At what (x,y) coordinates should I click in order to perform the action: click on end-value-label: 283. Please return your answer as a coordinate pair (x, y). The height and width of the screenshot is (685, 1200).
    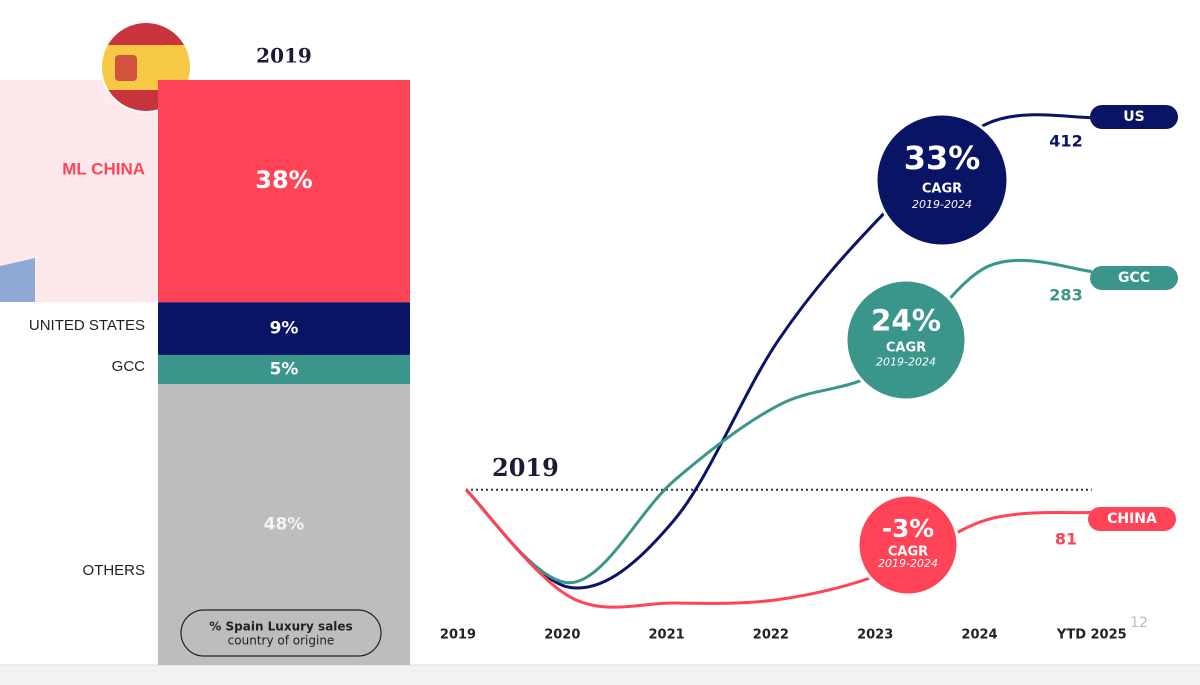
    Looking at the image, I should click on (1065, 295).